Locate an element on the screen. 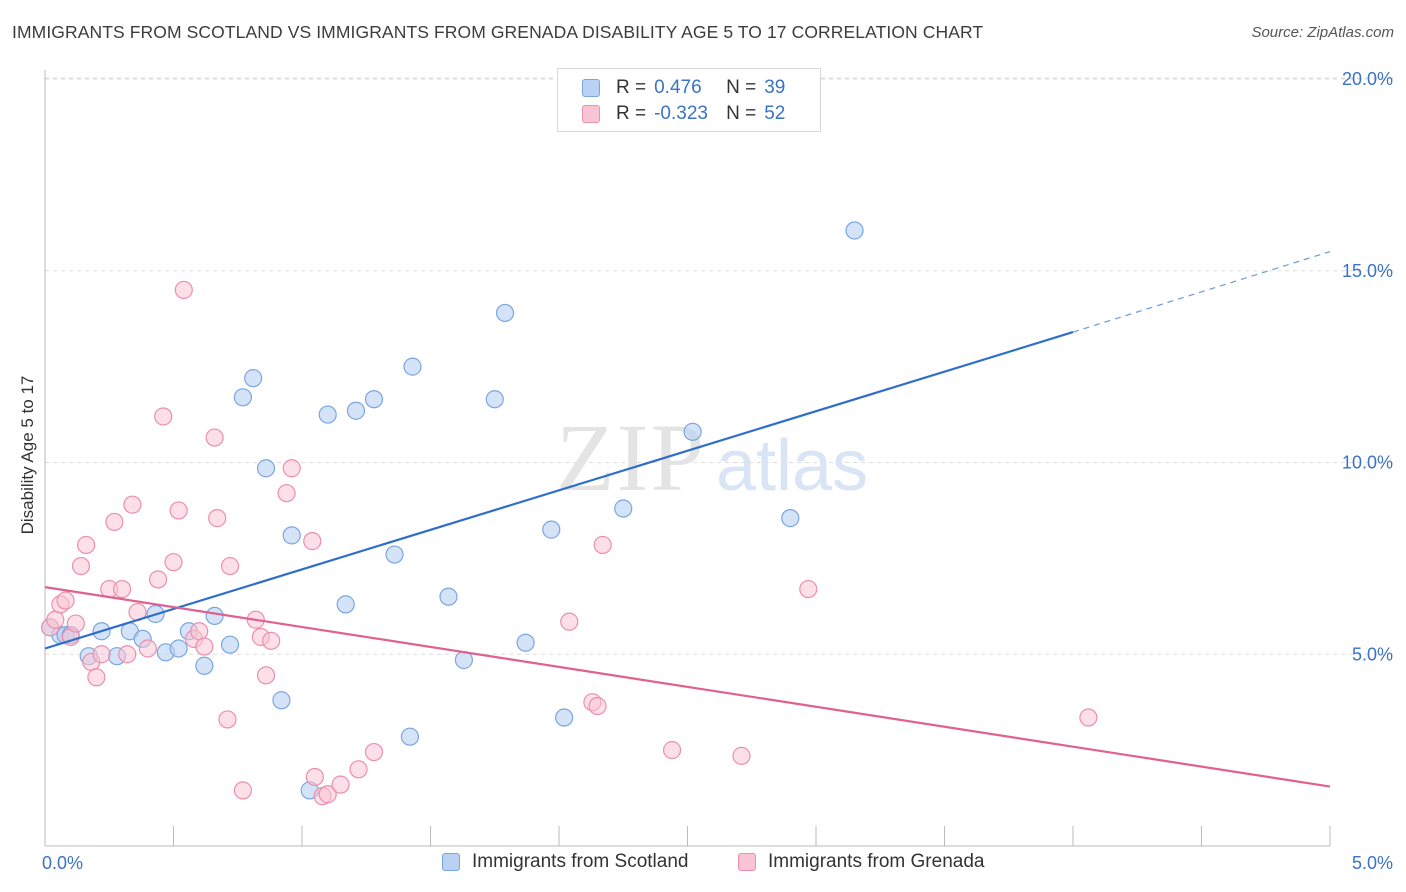 Image resolution: width=1406 pixels, height=892 pixels. legend-r-value: -0.323 is located at coordinates (681, 113).